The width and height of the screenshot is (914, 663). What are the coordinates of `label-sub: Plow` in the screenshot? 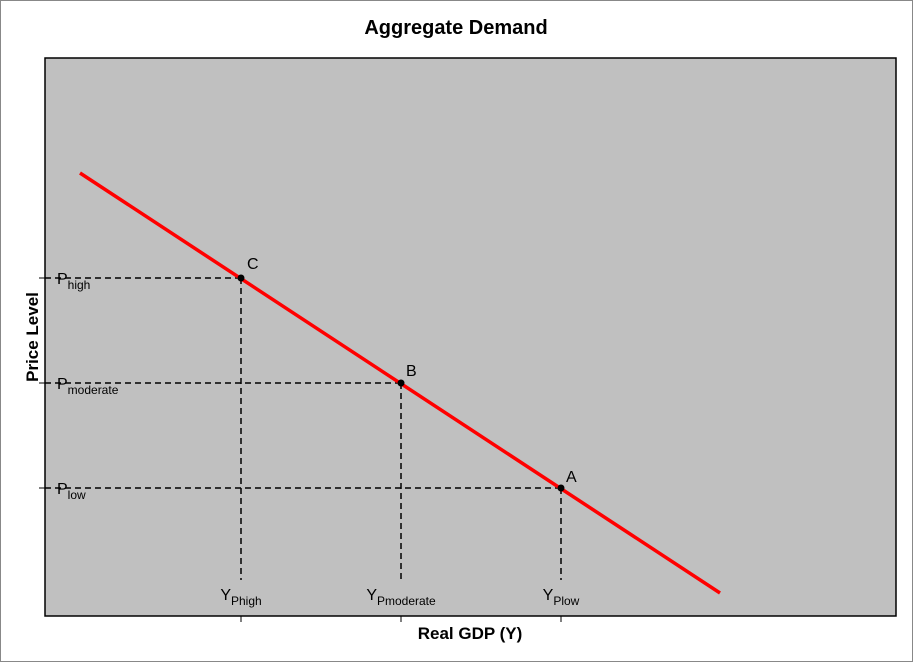 It's located at (566, 601).